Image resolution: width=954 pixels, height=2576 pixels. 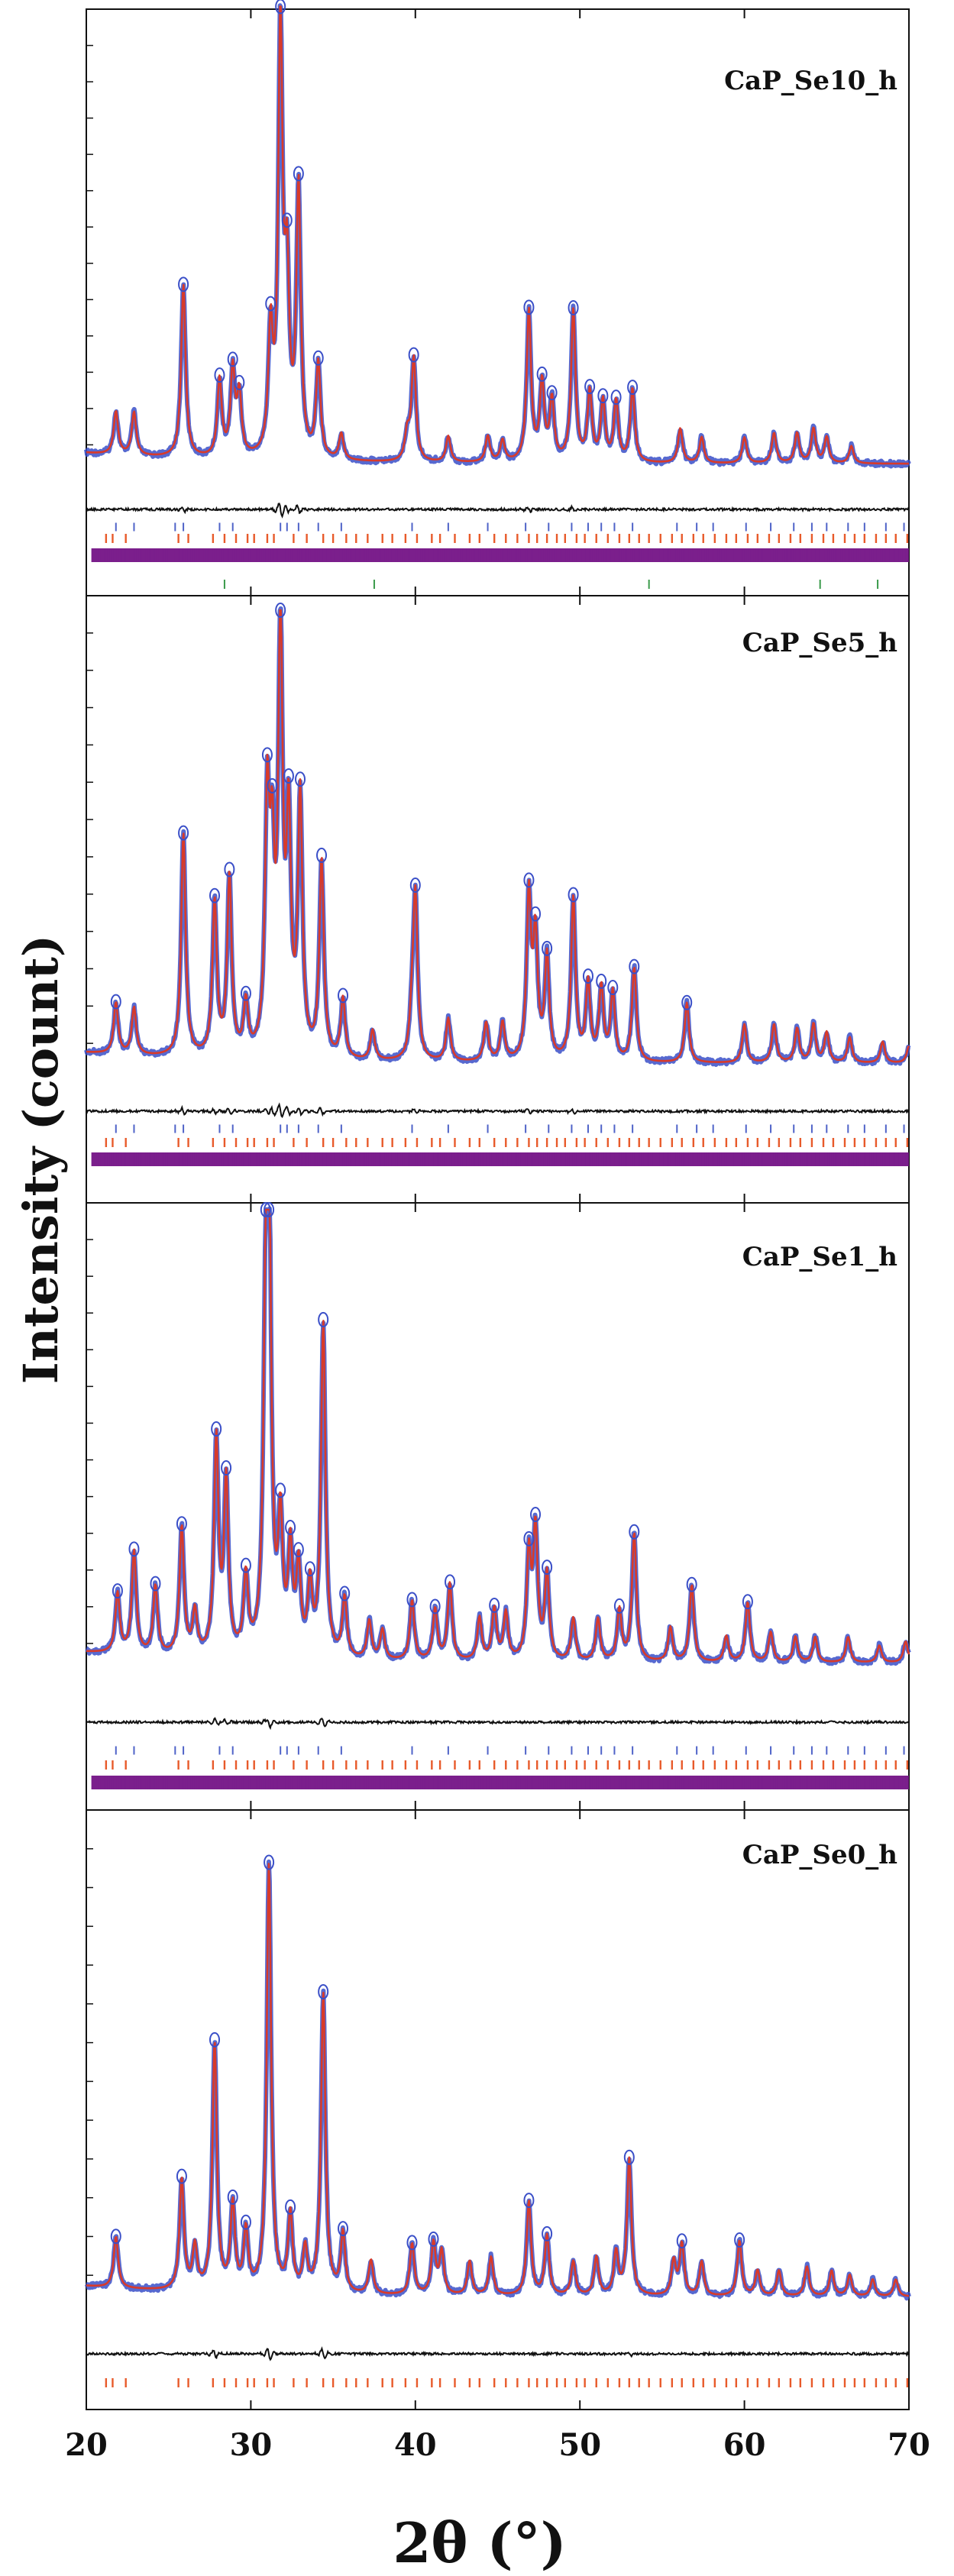 What do you see at coordinates (479, 2542) in the screenshot?
I see `x-axis-title: 2θ (°)` at bounding box center [479, 2542].